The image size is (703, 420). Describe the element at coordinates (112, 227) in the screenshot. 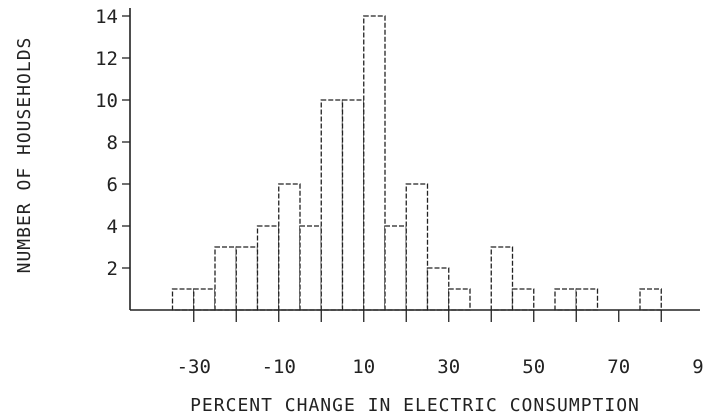

I see `y-tick-label-4: 4` at that location.